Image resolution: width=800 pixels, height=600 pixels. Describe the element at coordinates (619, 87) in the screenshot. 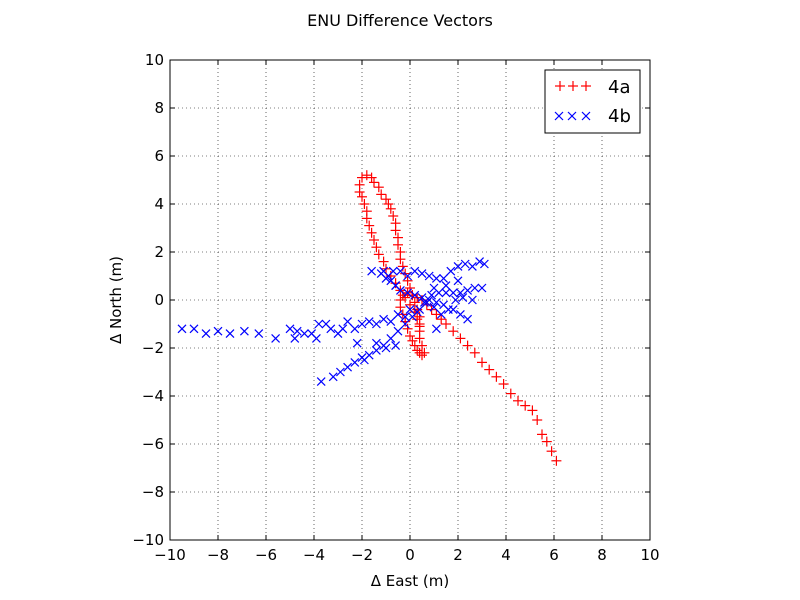

I see `legend-label-4a: 4a` at that location.